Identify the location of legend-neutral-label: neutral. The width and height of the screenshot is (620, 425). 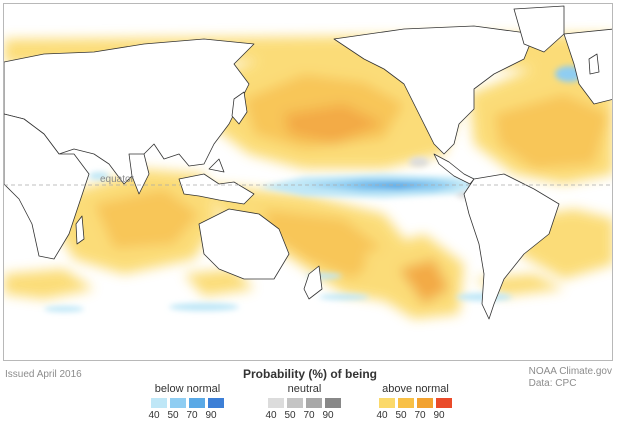
(304, 389).